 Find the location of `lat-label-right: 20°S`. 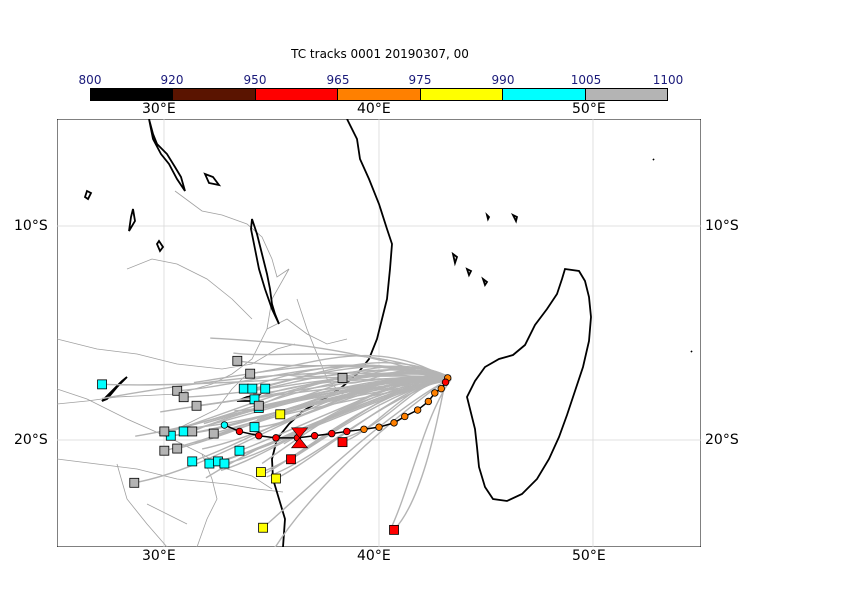

lat-label-right: 20°S is located at coordinates (722, 440).